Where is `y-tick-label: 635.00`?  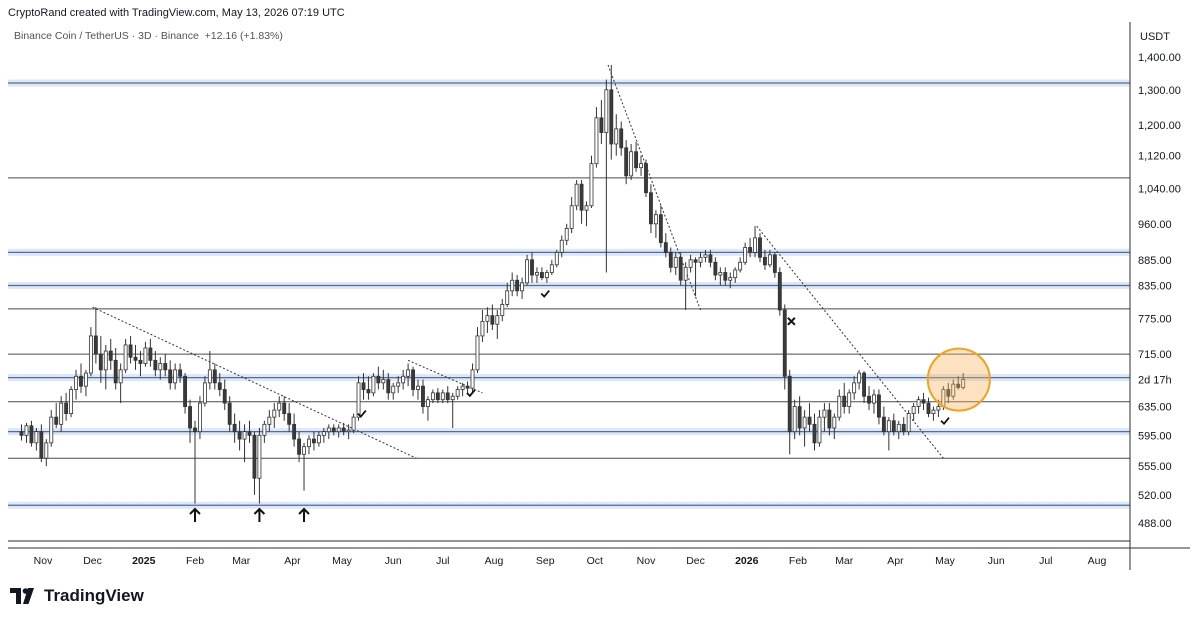 y-tick-label: 635.00 is located at coordinates (1155, 408).